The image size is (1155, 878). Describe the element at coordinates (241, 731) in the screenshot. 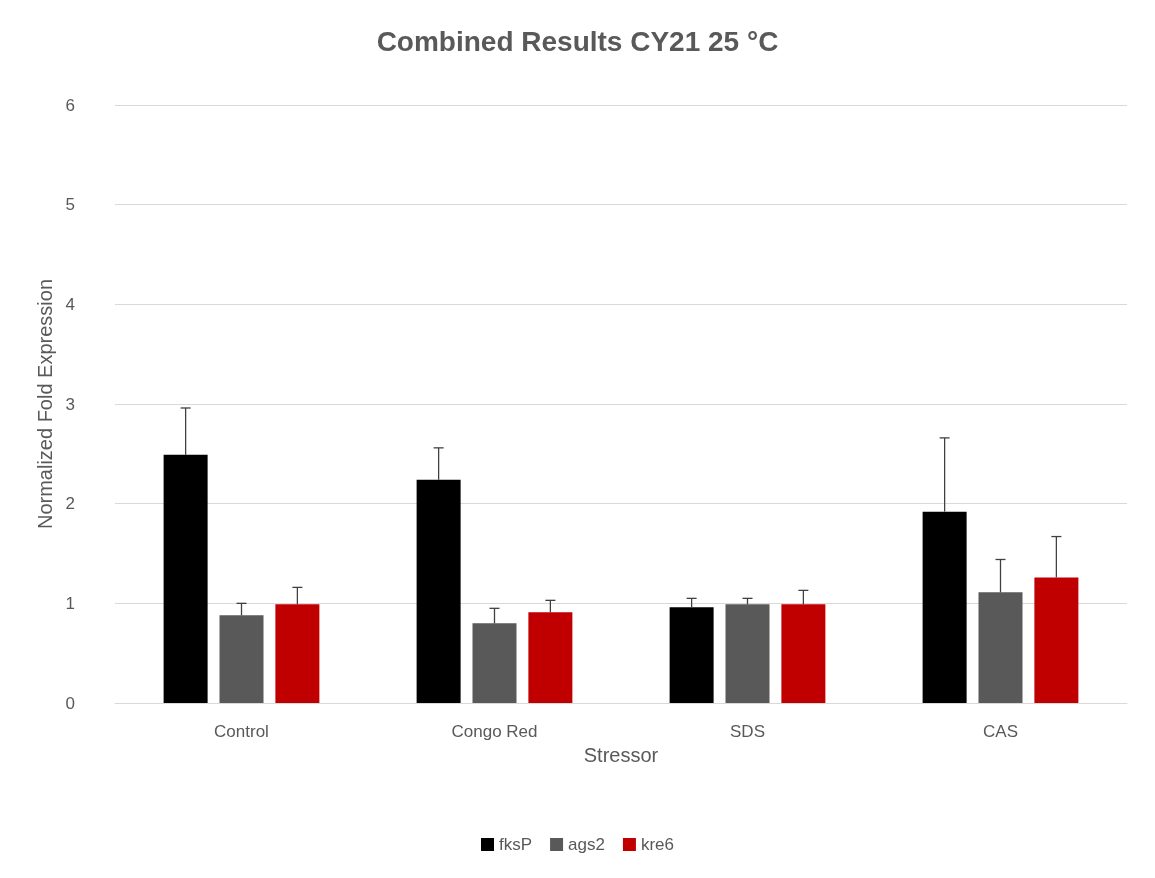

I see `x-tick-label: Control` at that location.